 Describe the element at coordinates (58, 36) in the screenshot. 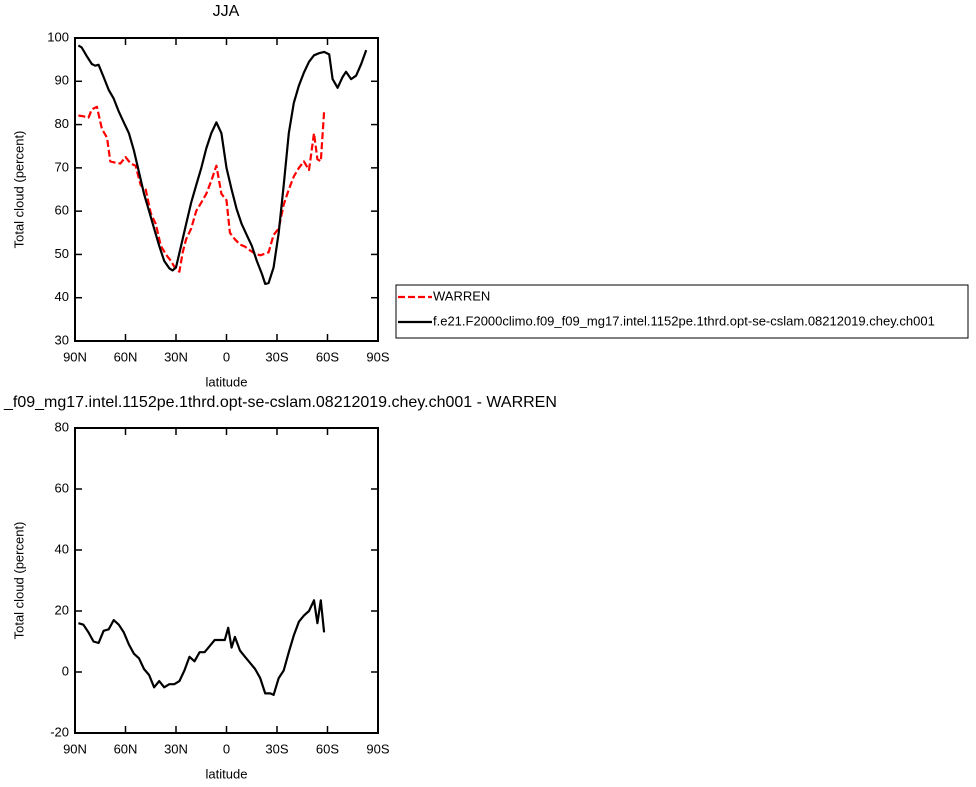

I see `y-tick-label: 100` at that location.